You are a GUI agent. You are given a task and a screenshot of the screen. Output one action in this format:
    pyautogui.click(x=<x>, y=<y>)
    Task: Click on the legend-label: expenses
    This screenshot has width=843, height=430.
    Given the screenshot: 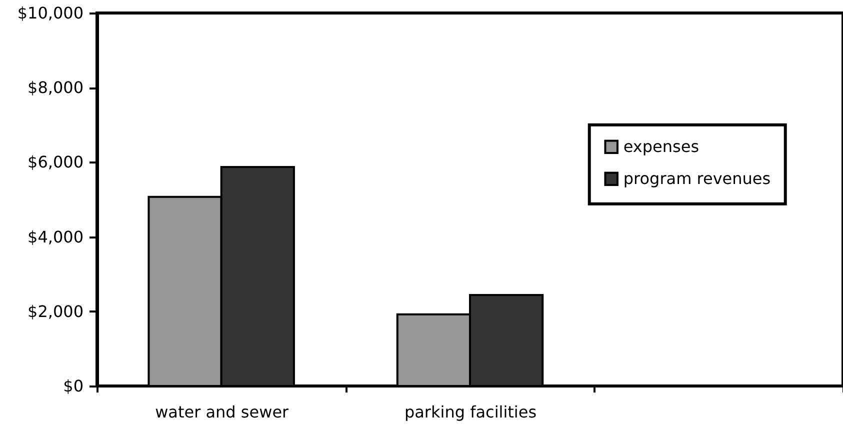 What is the action you would take?
    pyautogui.click(x=661, y=146)
    